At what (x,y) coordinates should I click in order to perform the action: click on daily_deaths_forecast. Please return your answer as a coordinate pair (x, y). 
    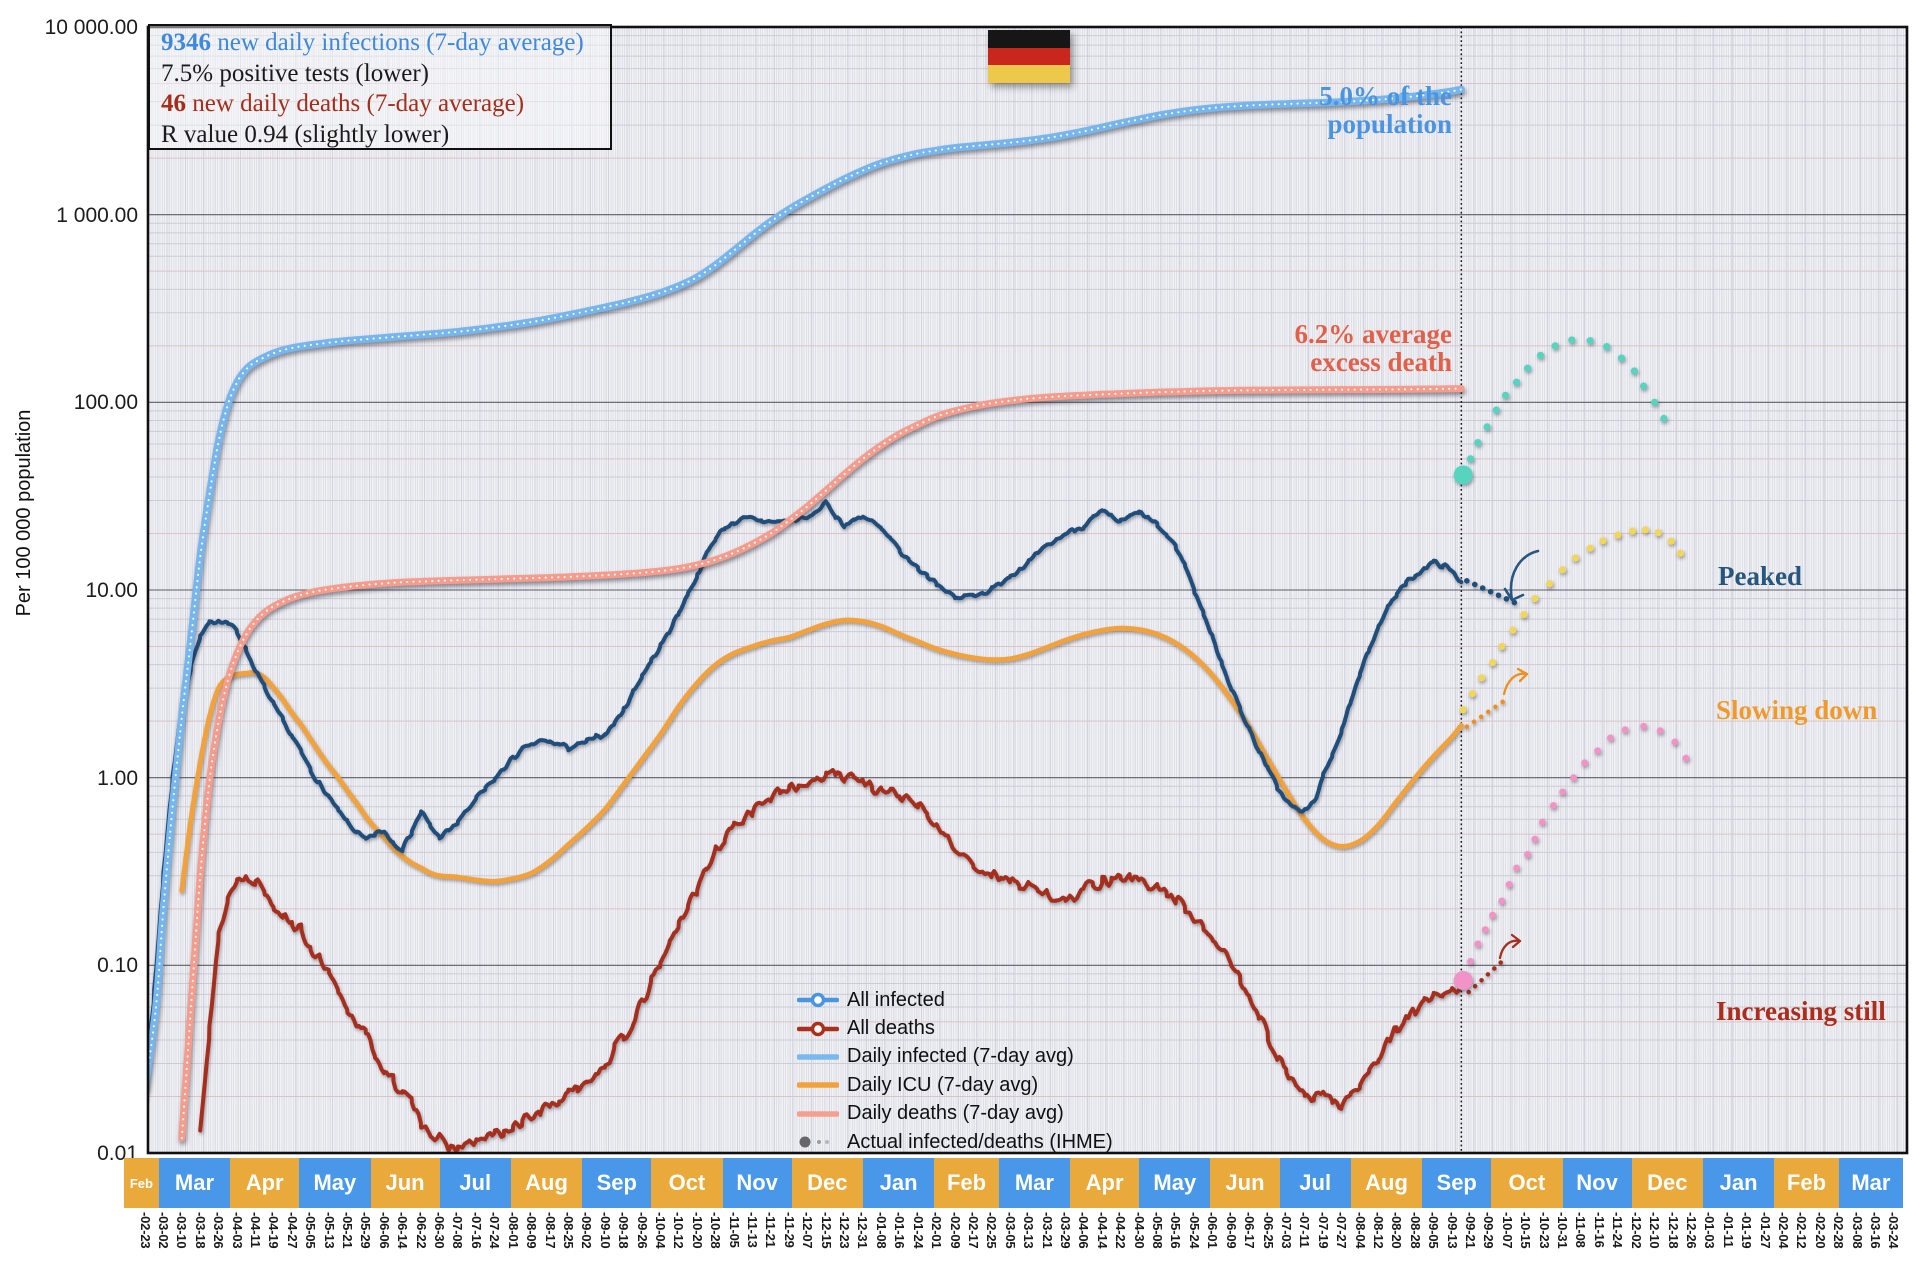
    Looking at the image, I should click on (1571, 856).